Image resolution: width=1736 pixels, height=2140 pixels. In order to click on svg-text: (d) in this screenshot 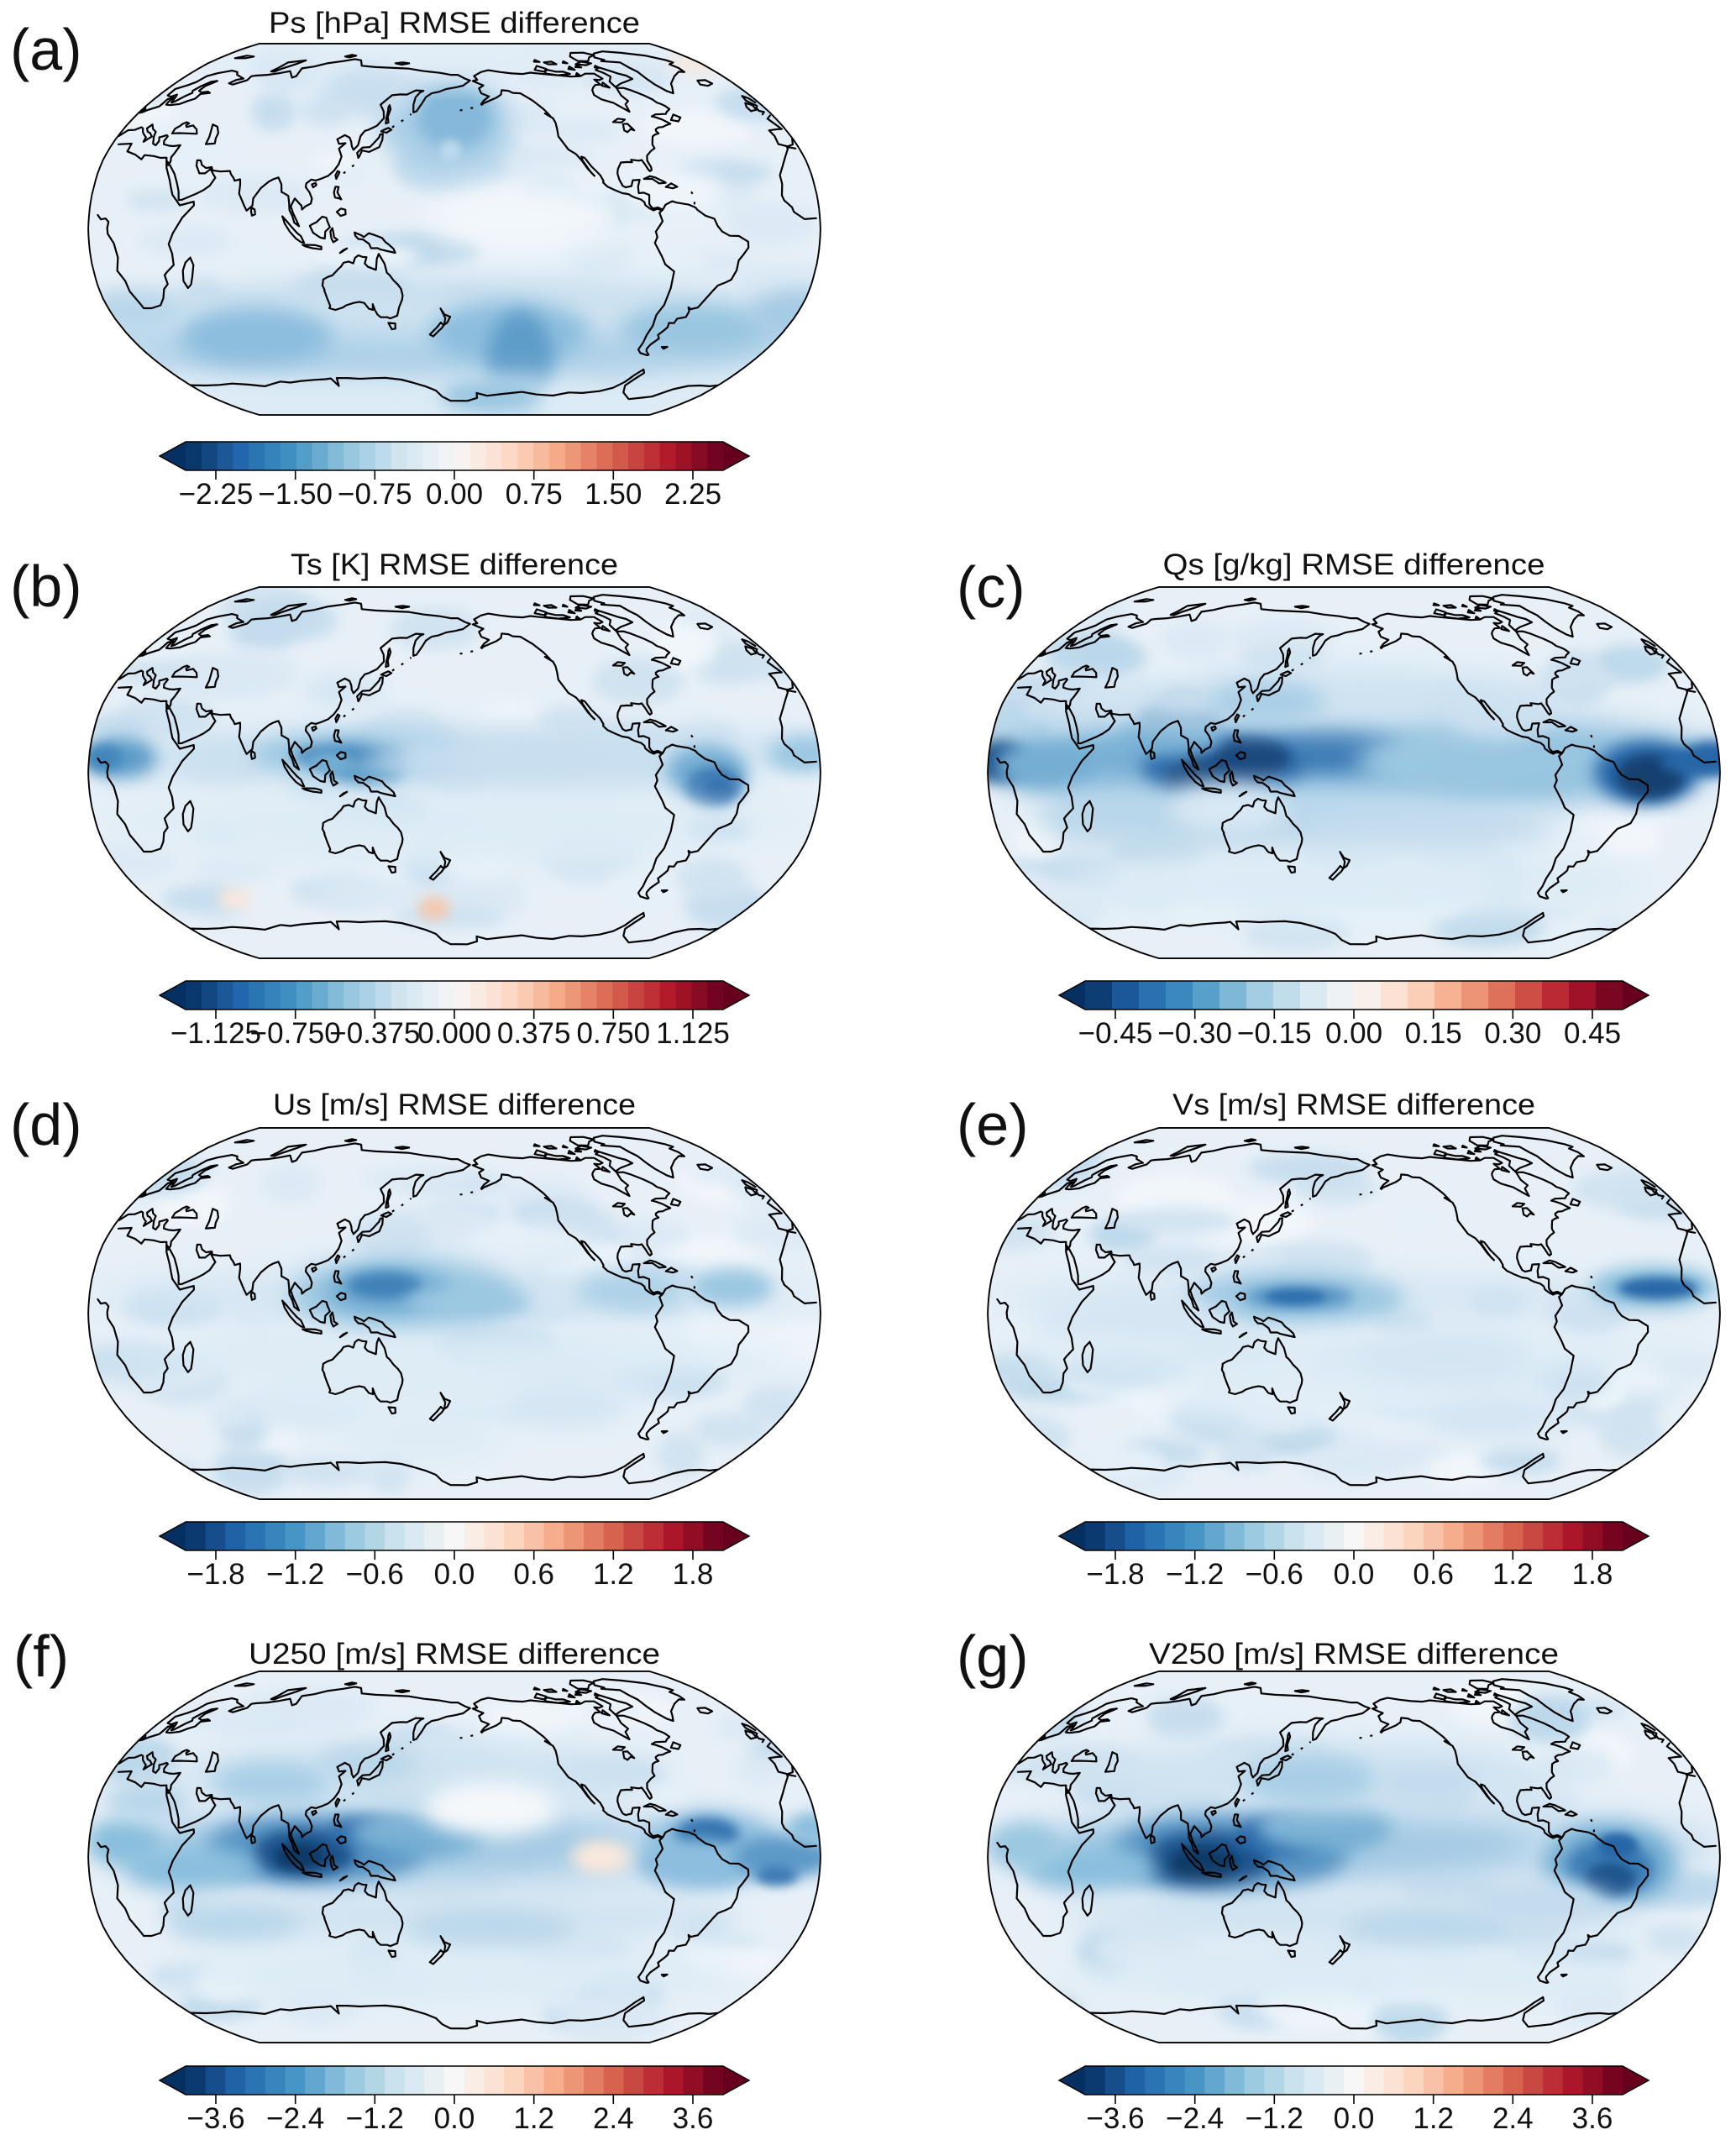, I will do `click(46, 1124)`.